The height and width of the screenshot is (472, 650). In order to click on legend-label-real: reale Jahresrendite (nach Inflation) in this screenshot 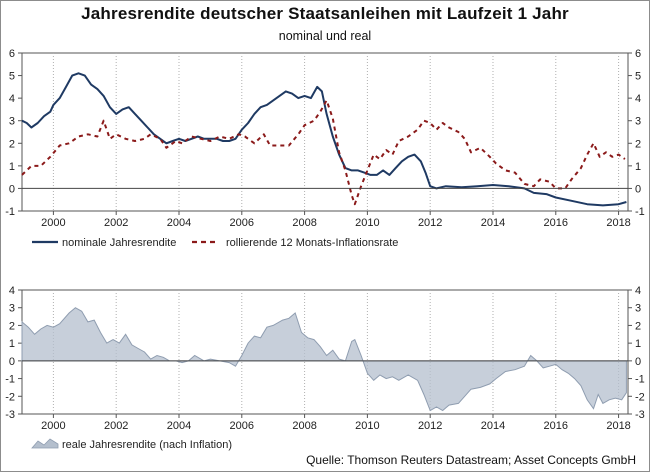, I will do `click(147, 445)`.